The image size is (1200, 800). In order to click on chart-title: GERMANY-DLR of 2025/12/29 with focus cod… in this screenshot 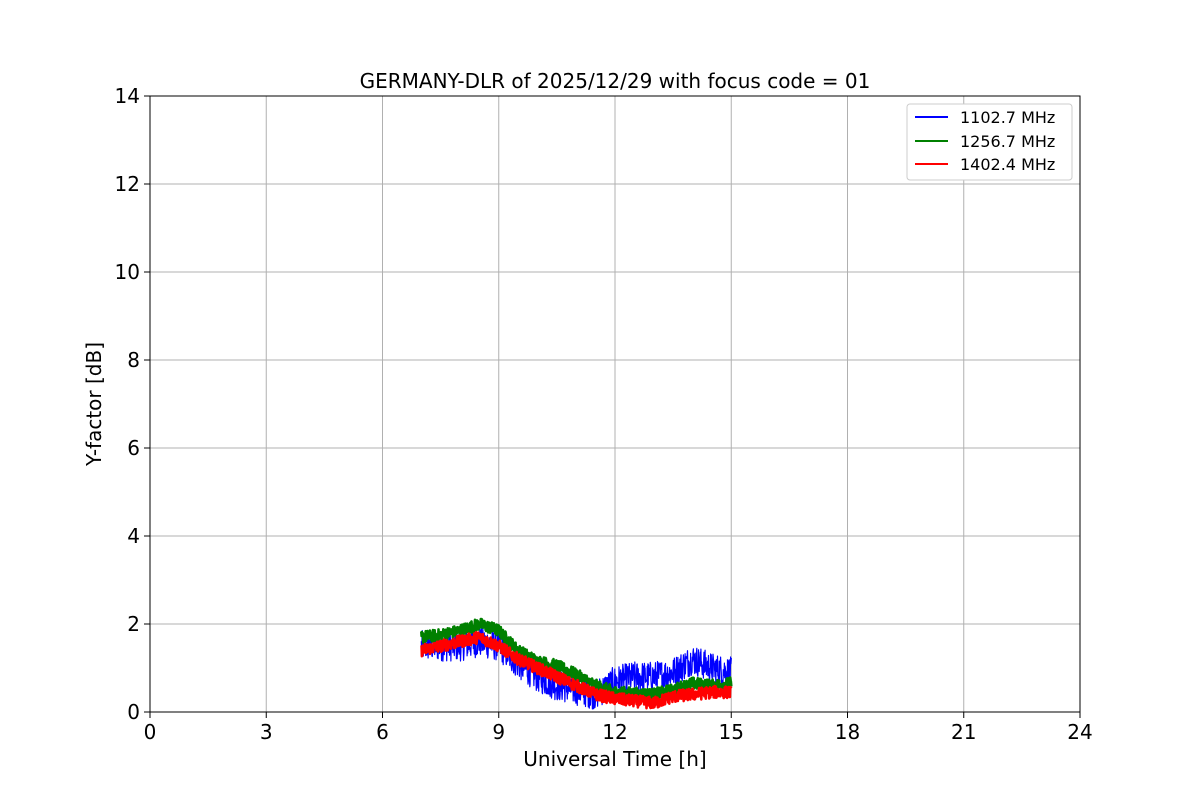, I will do `click(615, 81)`.